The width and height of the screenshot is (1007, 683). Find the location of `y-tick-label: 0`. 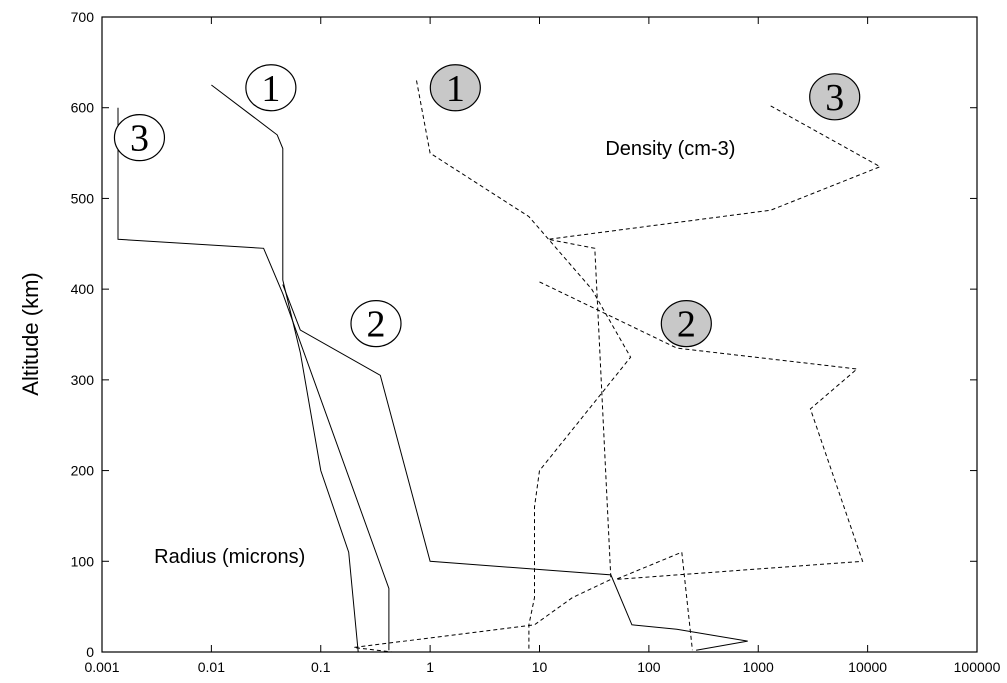

y-tick-label: 0 is located at coordinates (90, 652).